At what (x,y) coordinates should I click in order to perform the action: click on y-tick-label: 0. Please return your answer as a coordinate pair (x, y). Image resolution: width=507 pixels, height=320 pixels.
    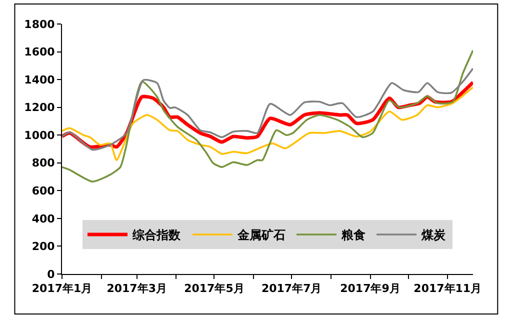
    Looking at the image, I should click on (51, 274).